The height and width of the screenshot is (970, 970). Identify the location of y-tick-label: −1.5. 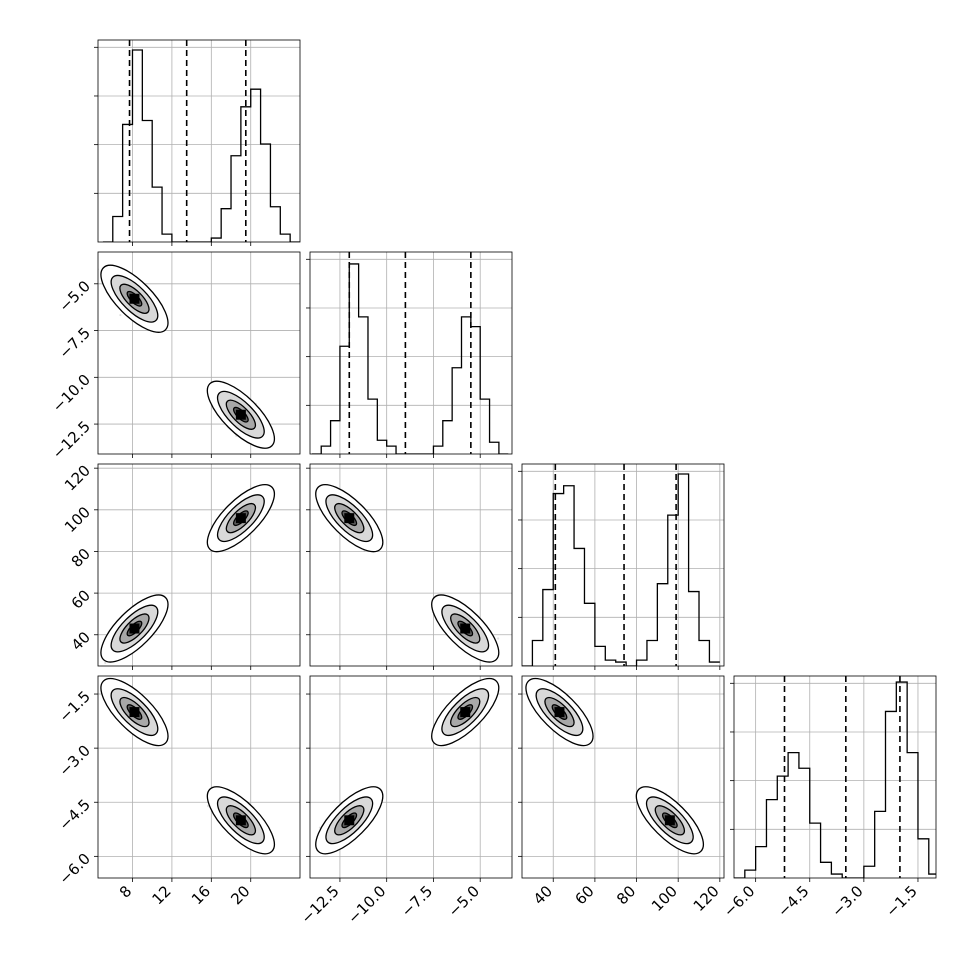
(75, 706).